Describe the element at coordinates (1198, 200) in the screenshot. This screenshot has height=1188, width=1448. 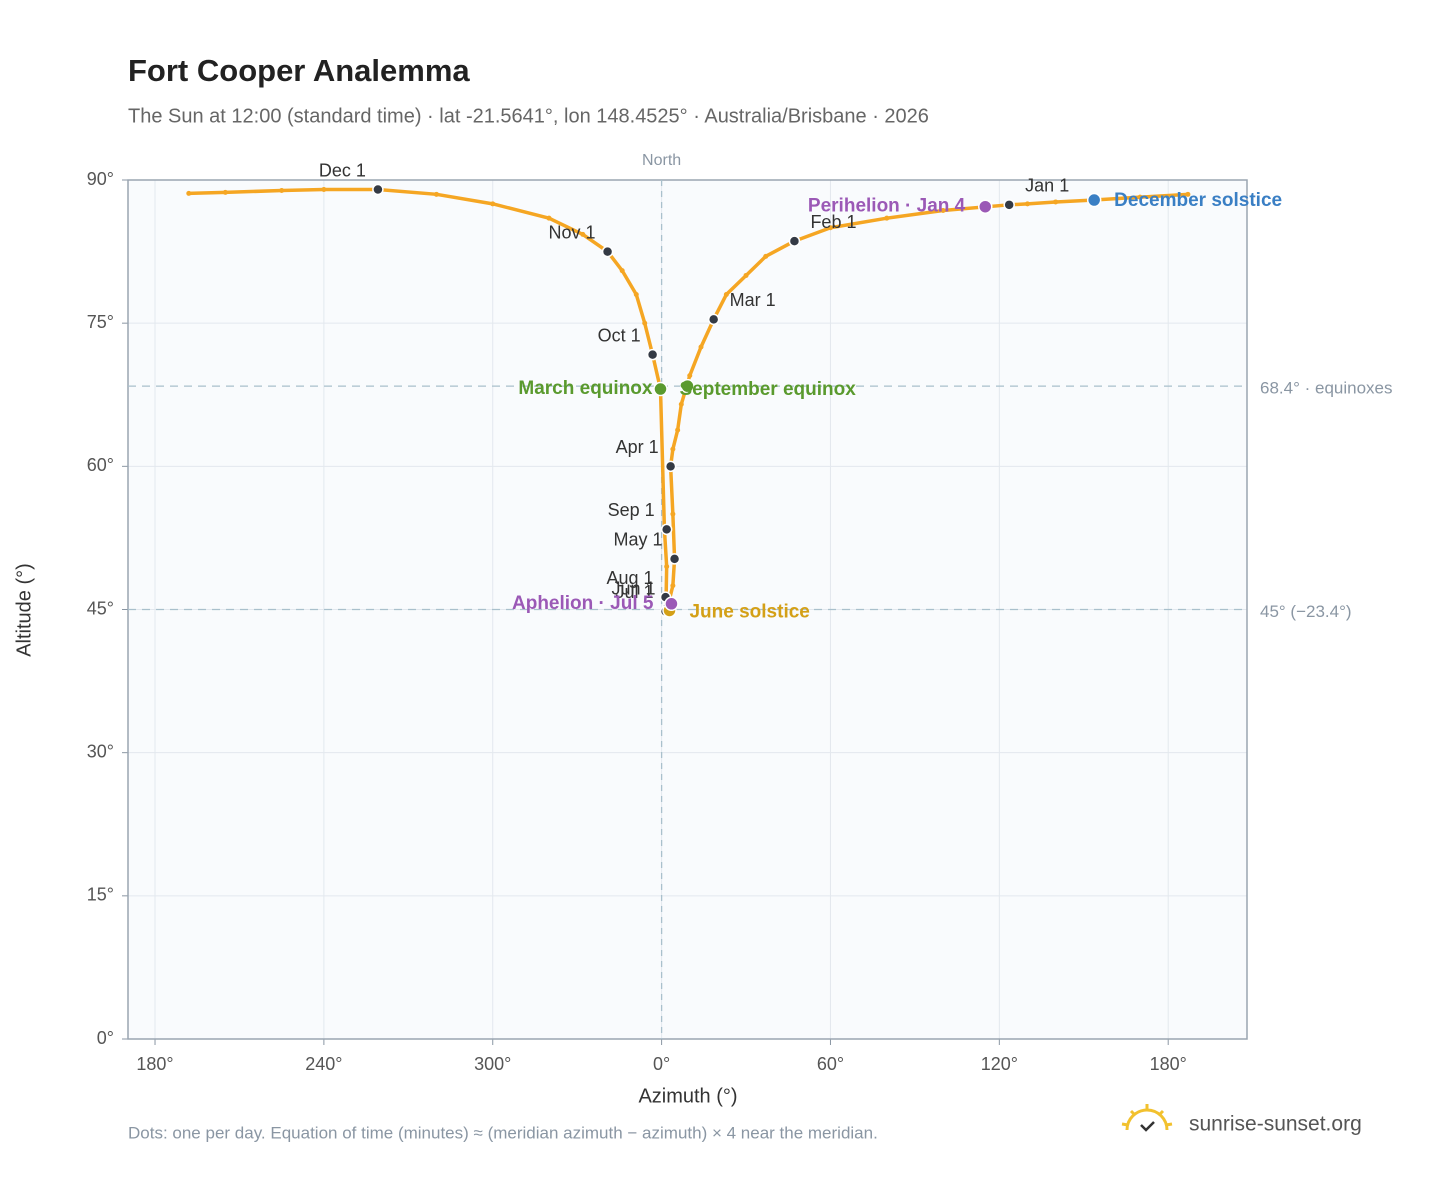
I see `event-label: December solstice` at that location.